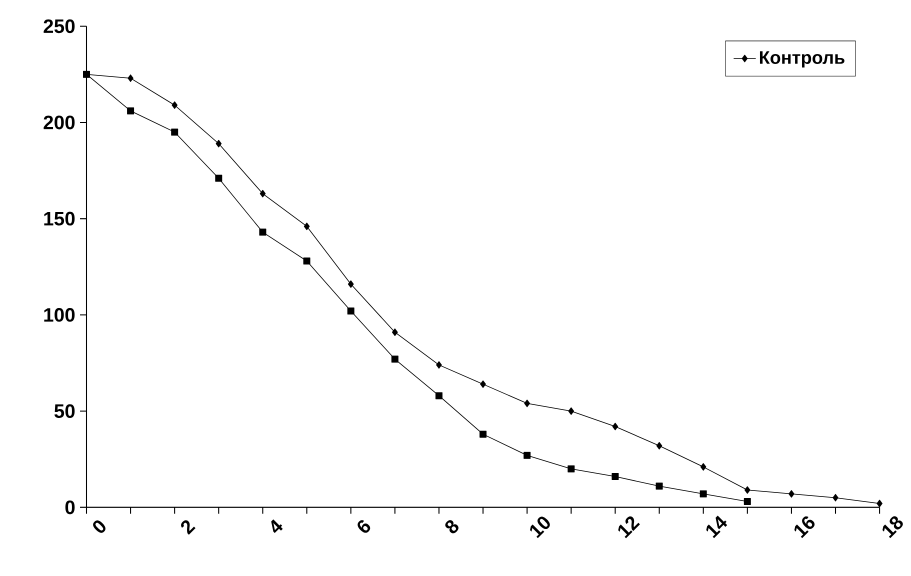 Image resolution: width=911 pixels, height=576 pixels. I want to click on x-tick-label: 12, so click(629, 527).